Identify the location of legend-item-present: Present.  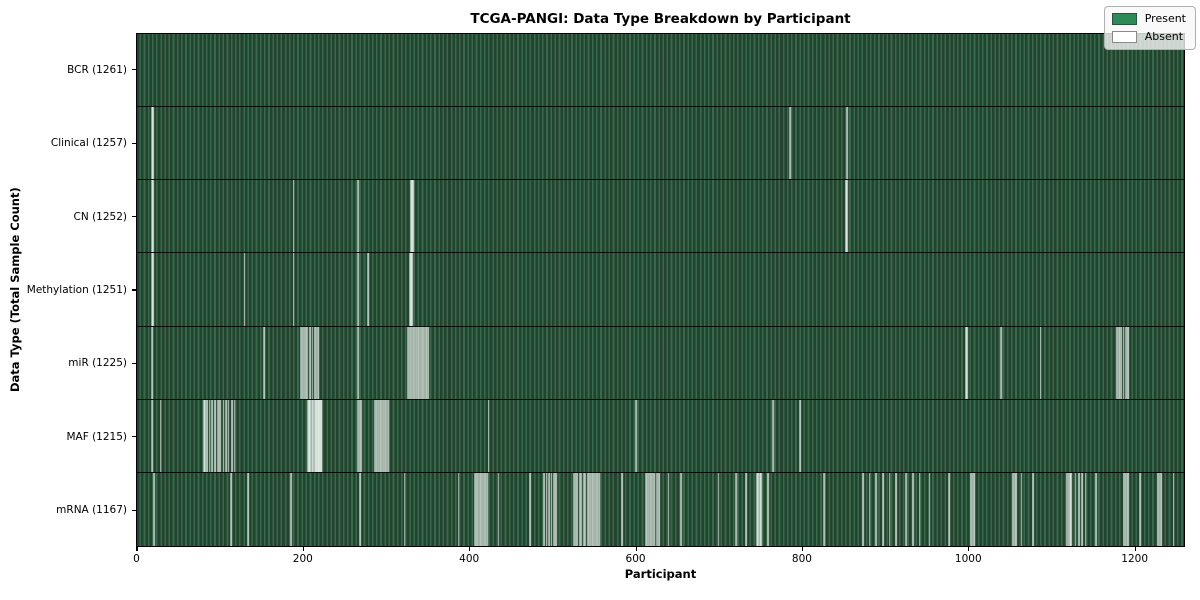
(1148, 19).